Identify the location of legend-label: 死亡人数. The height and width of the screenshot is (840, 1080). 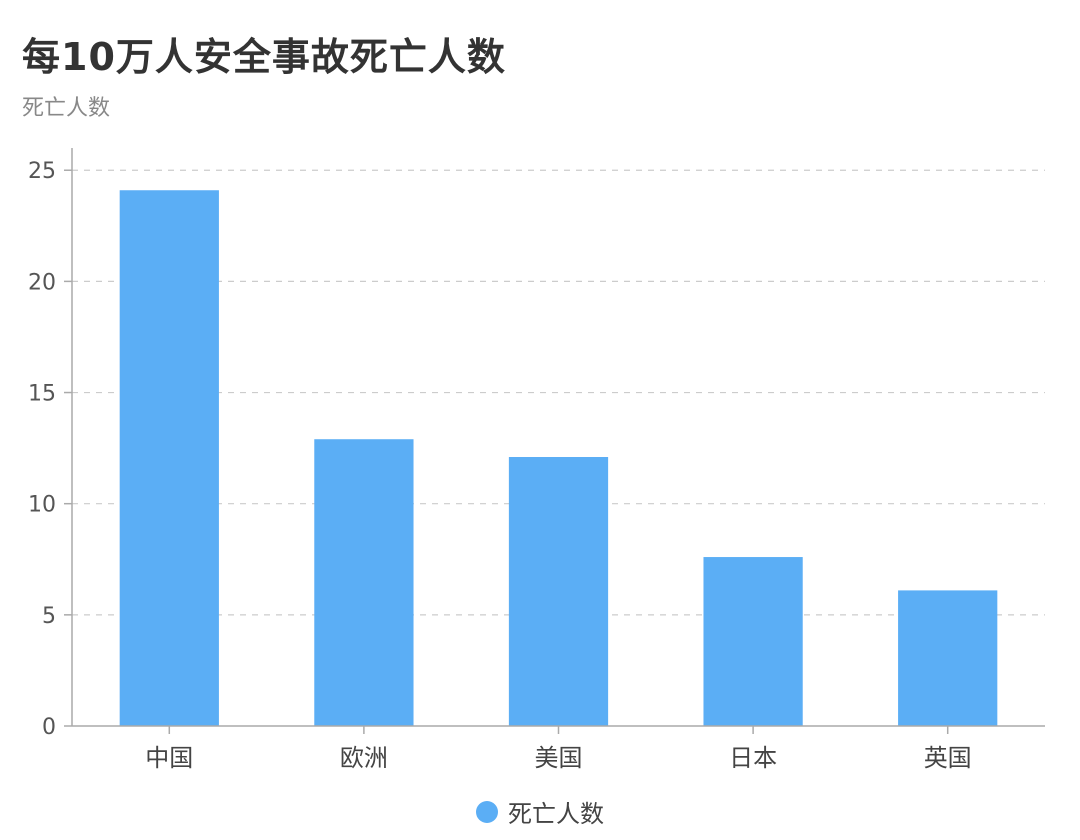
(556, 814).